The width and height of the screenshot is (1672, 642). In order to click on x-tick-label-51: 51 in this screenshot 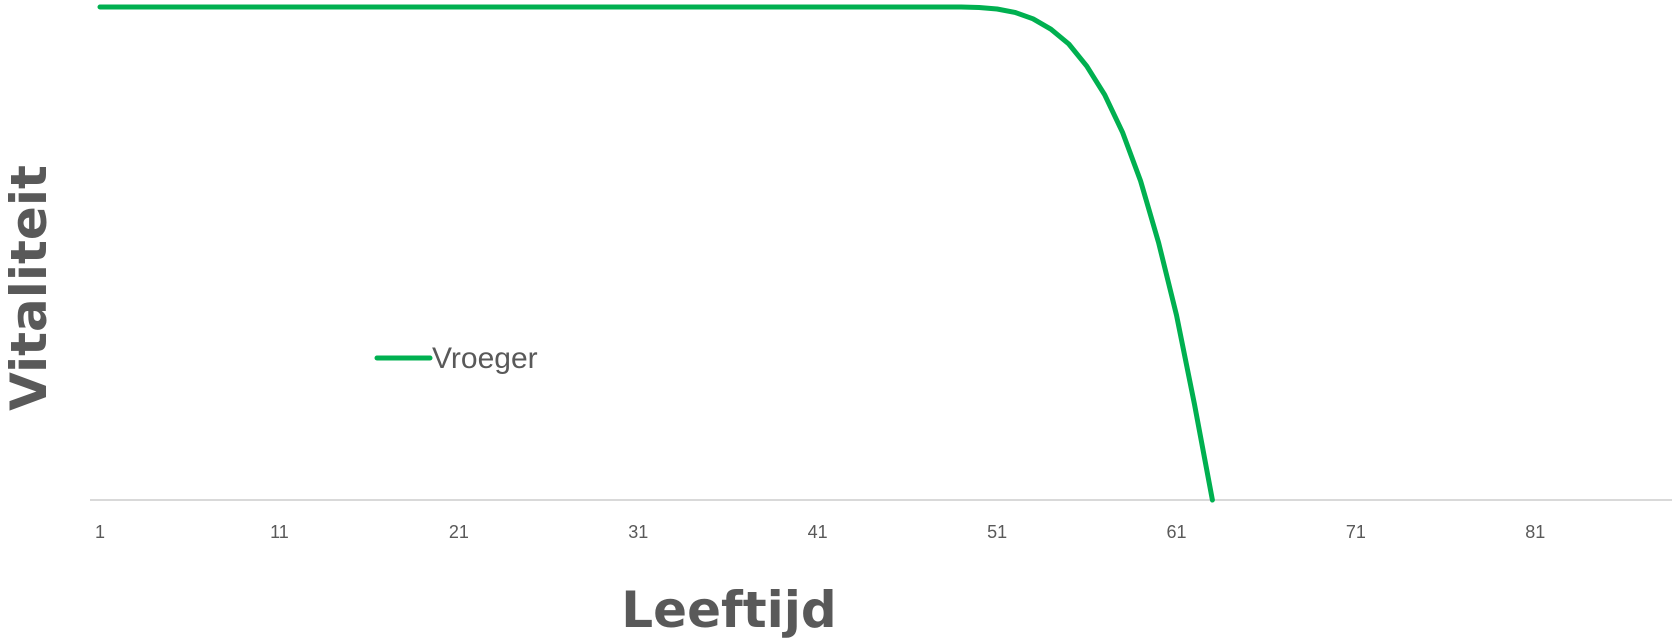, I will do `click(997, 532)`.